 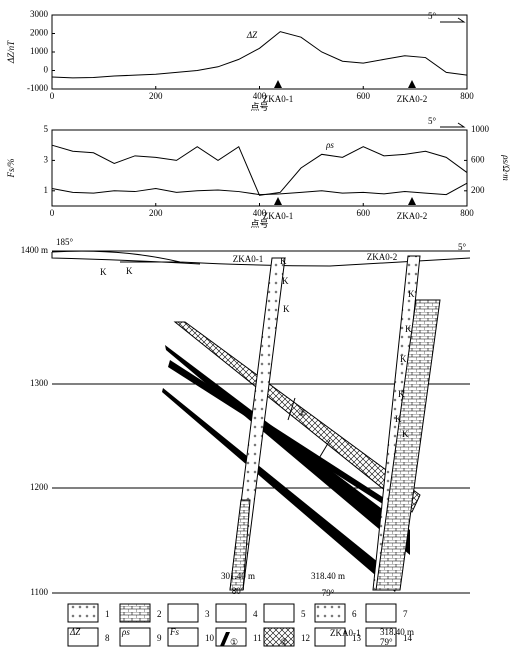 I want to click on surface, so click(x=261, y=258).